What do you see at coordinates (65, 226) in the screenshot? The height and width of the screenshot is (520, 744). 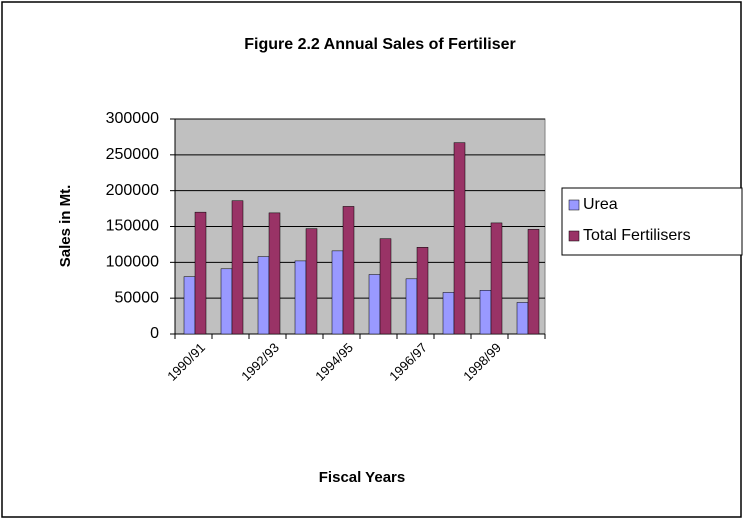 I see `y-axis-label: Sales in Mt.` at bounding box center [65, 226].